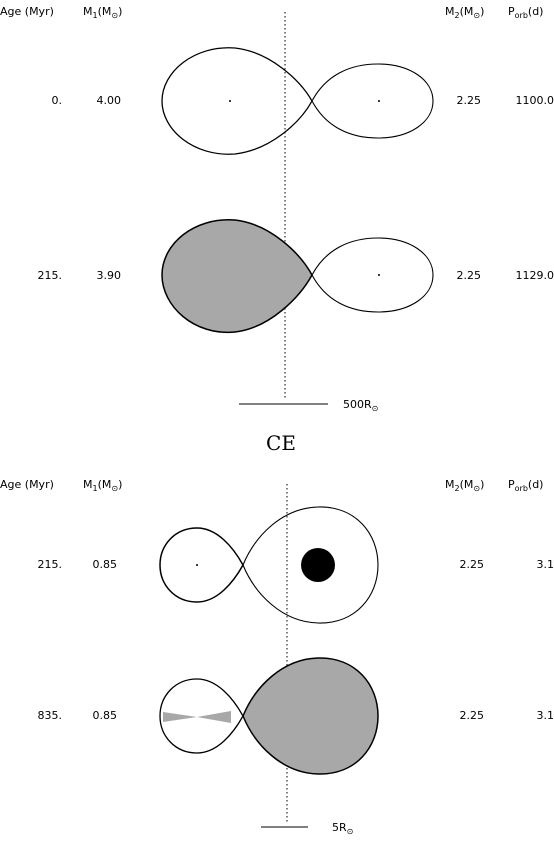  What do you see at coordinates (50, 564) in the screenshot?
I see `stage3-age: 215.` at bounding box center [50, 564].